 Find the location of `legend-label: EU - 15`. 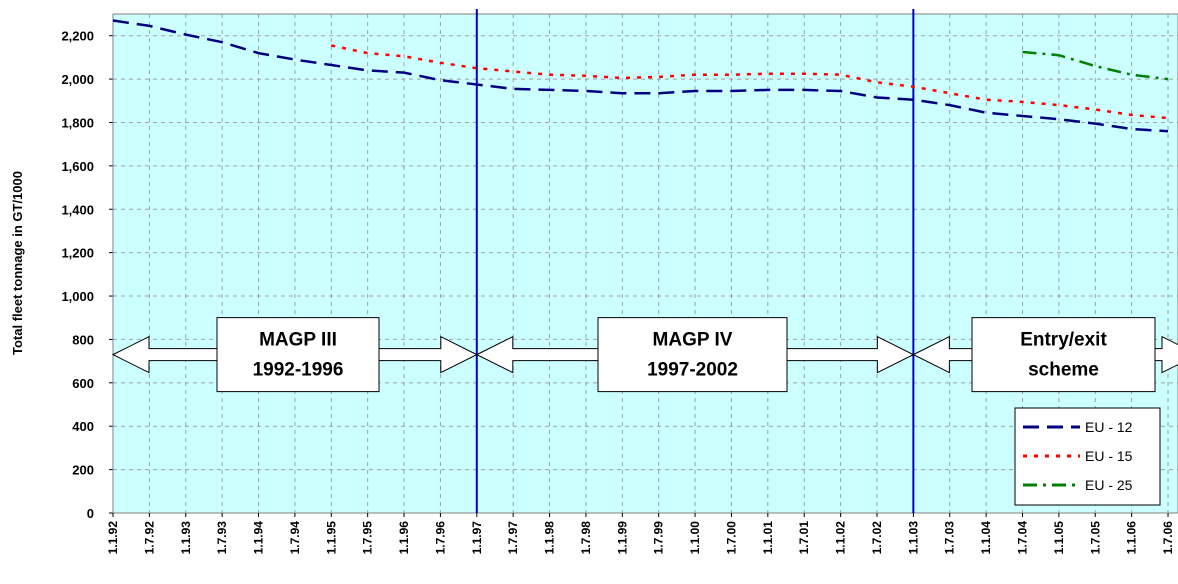

legend-label: EU - 15 is located at coordinates (1109, 456).